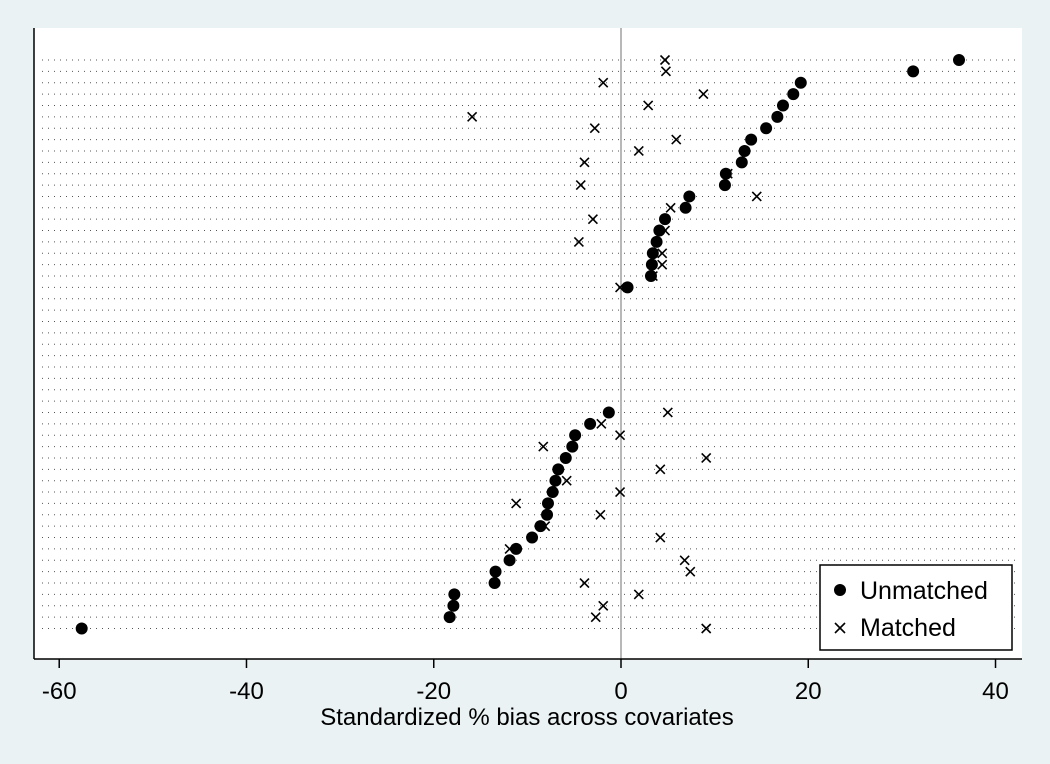 This screenshot has height=764, width=1050. Describe the element at coordinates (620, 691) in the screenshot. I see `x-tick-label: 0` at that location.